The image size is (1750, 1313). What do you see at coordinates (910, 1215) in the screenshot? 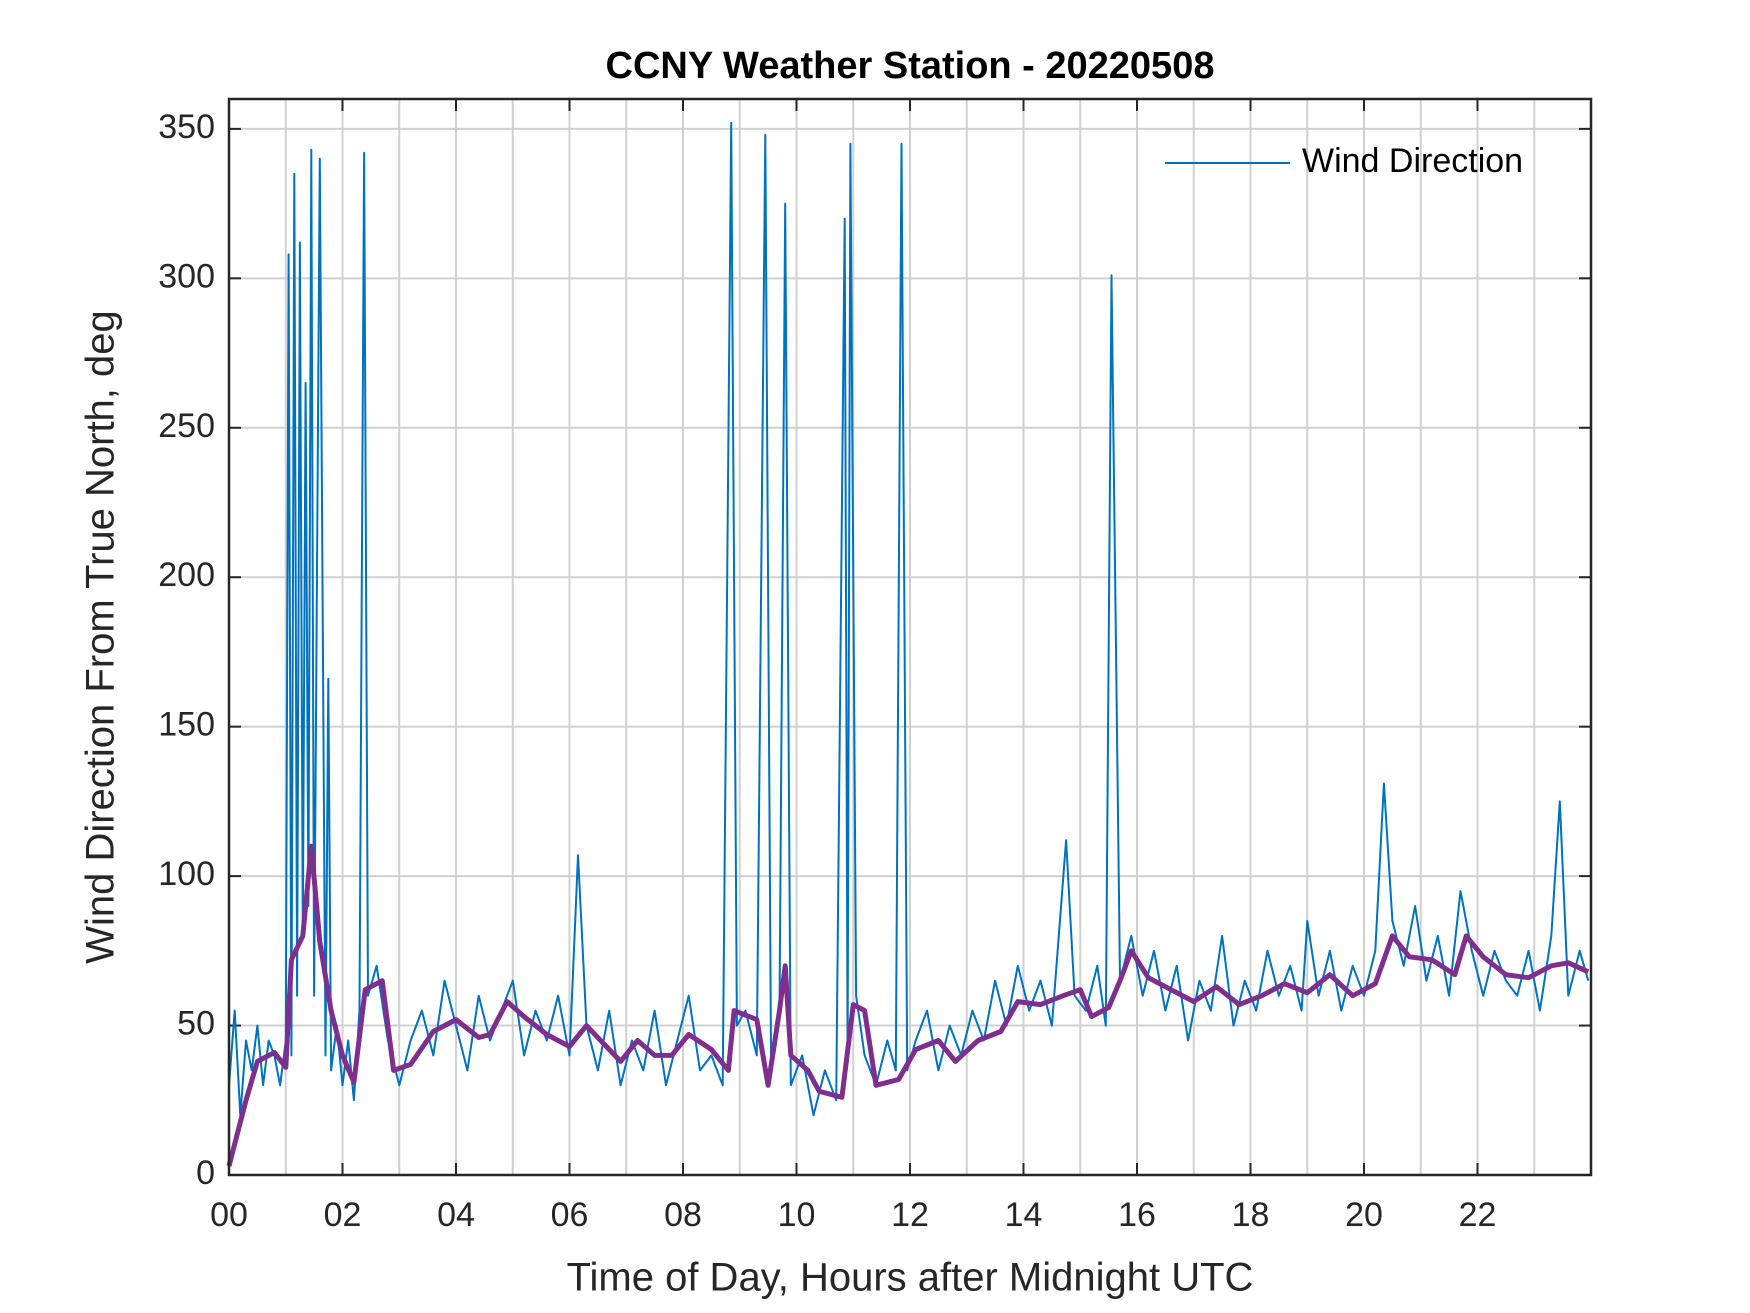
I see `x-tick-label: 12` at bounding box center [910, 1215].